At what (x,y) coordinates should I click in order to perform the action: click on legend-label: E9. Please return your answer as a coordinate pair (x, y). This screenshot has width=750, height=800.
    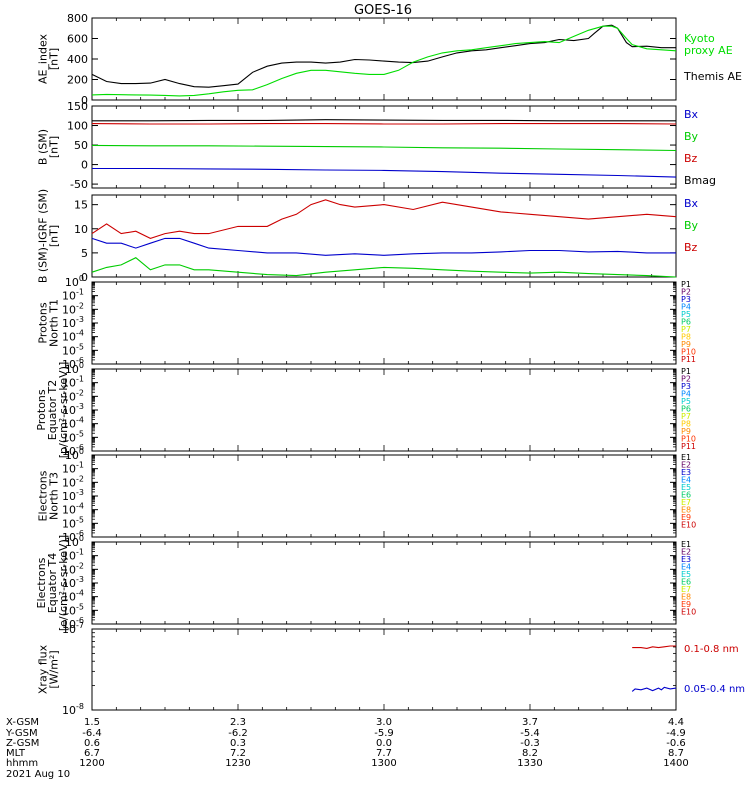
    Looking at the image, I should click on (686, 517).